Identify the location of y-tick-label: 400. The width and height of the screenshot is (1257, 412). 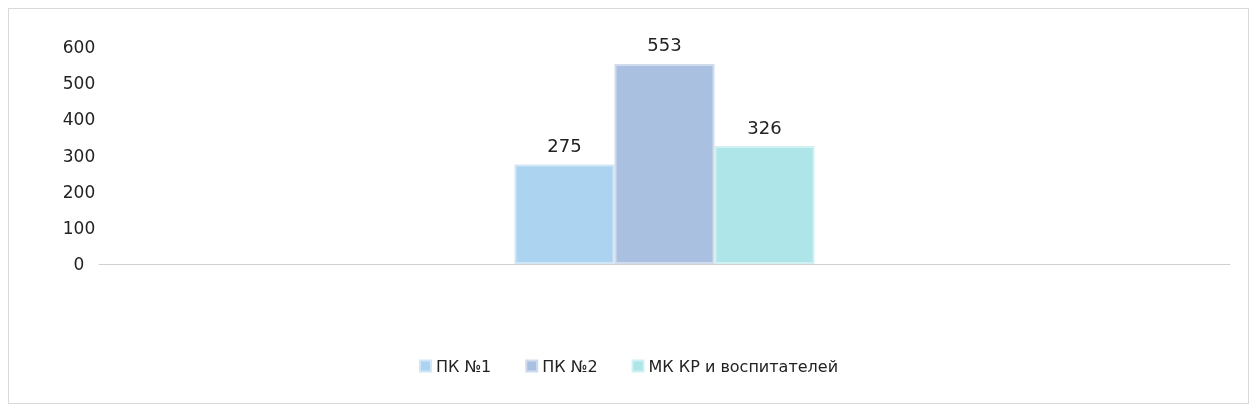
(79, 119).